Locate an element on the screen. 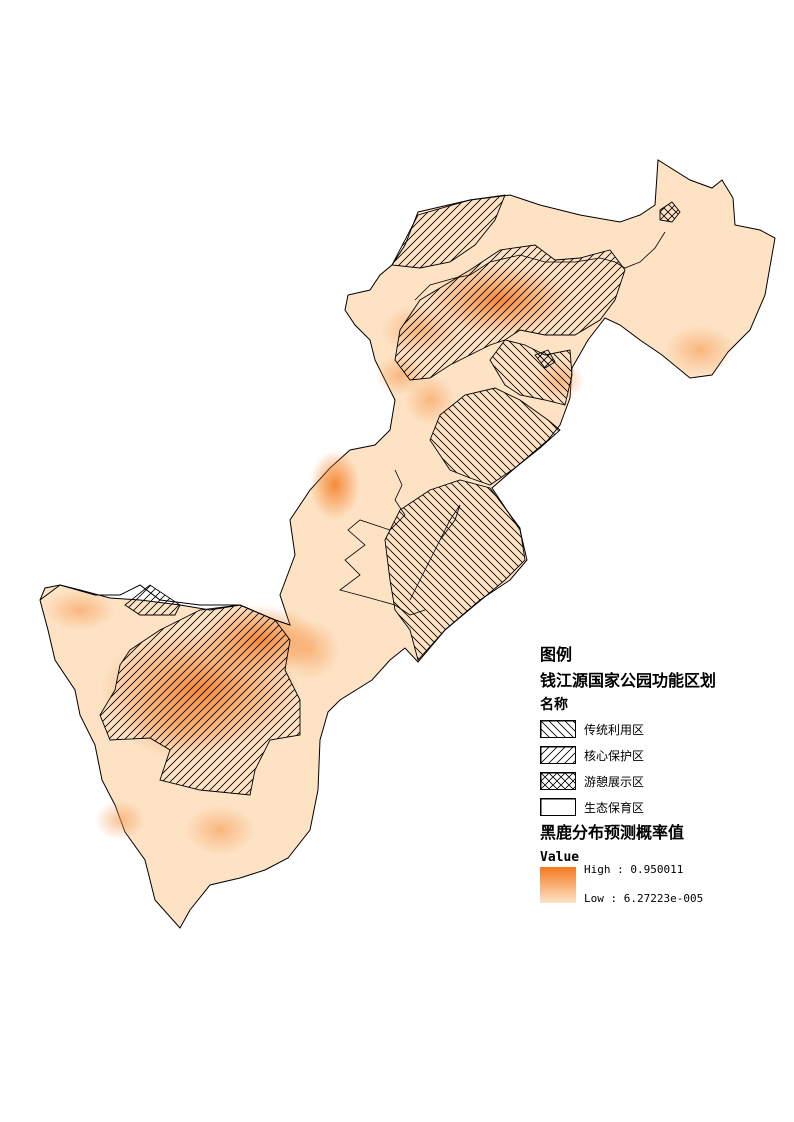  legend-item-traditional: 传统利用区 is located at coordinates (665, 729).